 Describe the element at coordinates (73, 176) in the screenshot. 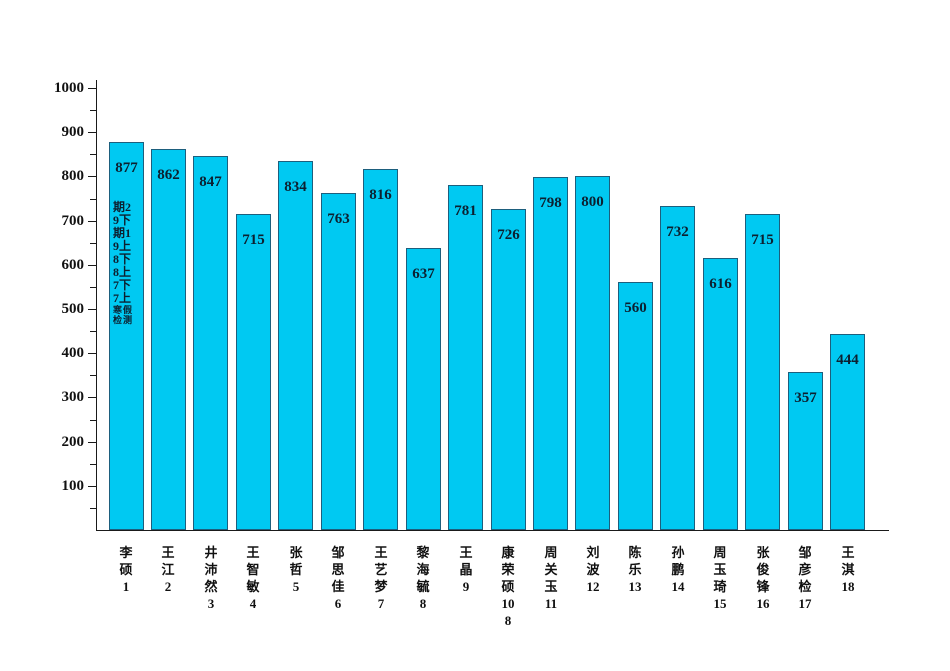

I see `y-axis-tick-label: 800` at that location.